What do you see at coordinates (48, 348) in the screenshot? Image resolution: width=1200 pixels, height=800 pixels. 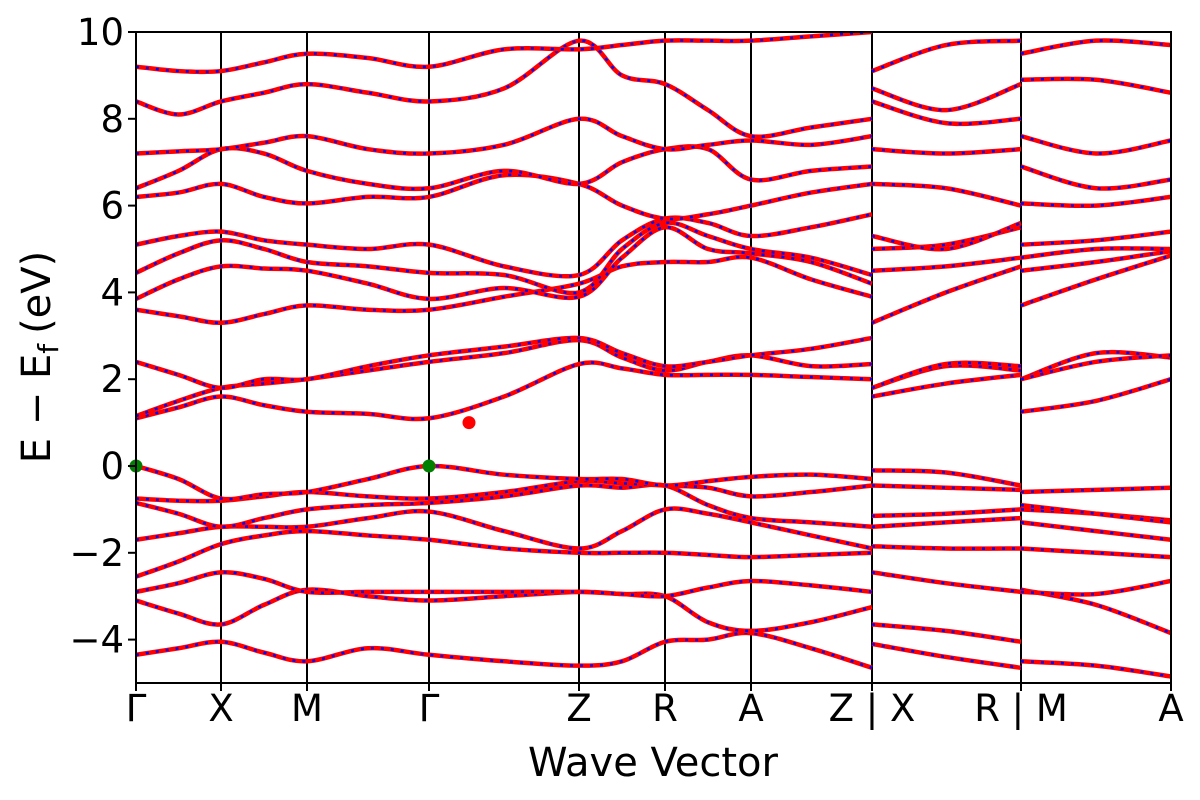 I see `y-label-sub: f` at bounding box center [48, 348].